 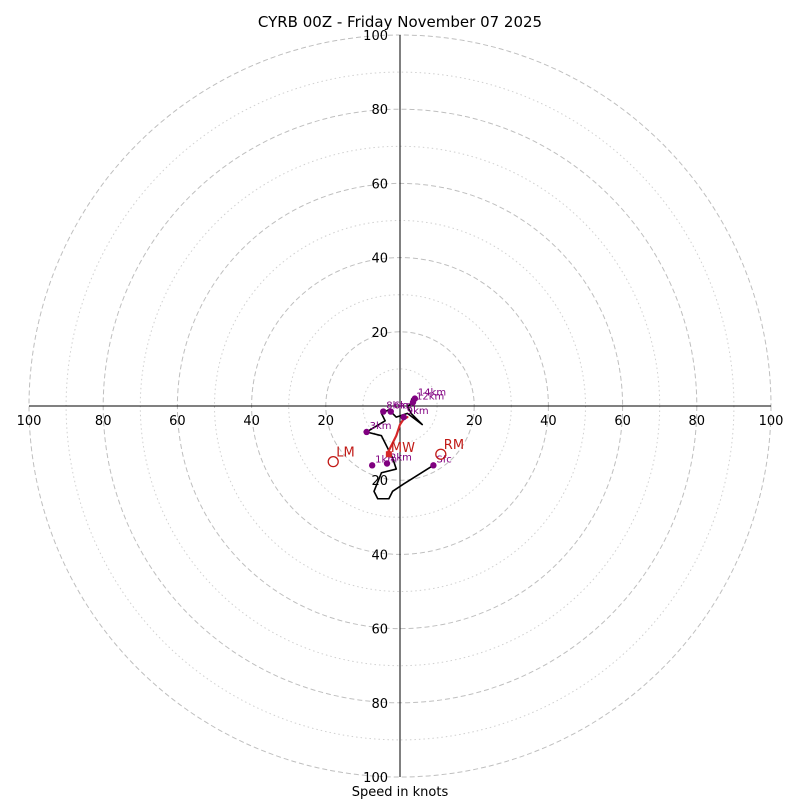 What do you see at coordinates (379, 555) in the screenshot?
I see `y-tick-down-40: 40` at bounding box center [379, 555].